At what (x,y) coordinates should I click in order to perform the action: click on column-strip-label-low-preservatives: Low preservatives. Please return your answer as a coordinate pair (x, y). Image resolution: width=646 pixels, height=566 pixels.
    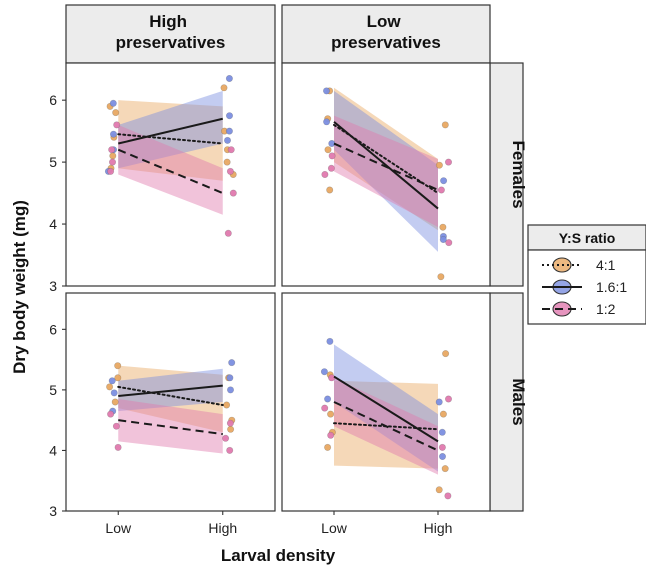
    Looking at the image, I should click on (386, 32).